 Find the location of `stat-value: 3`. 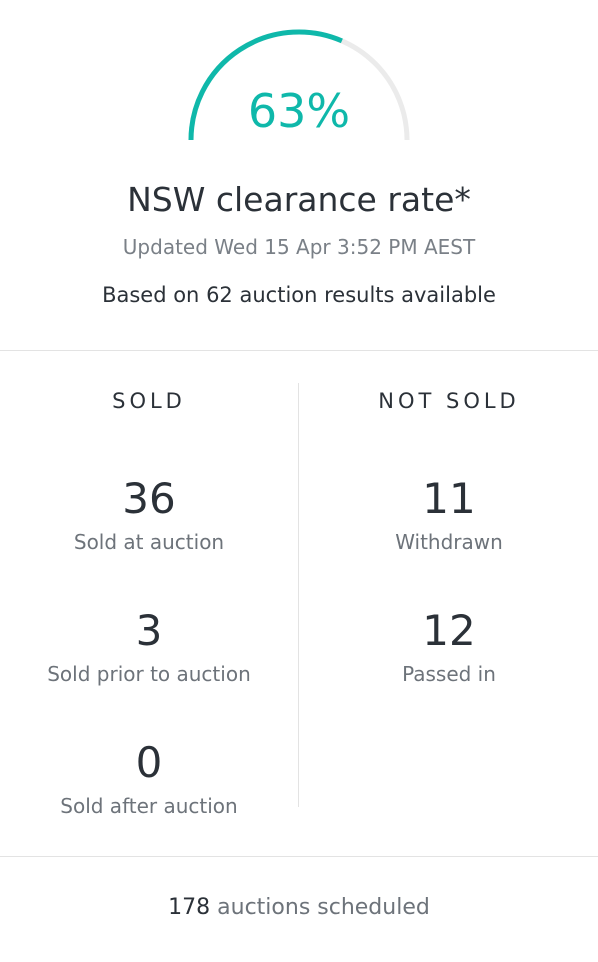

stat-value: 3 is located at coordinates (149, 630).